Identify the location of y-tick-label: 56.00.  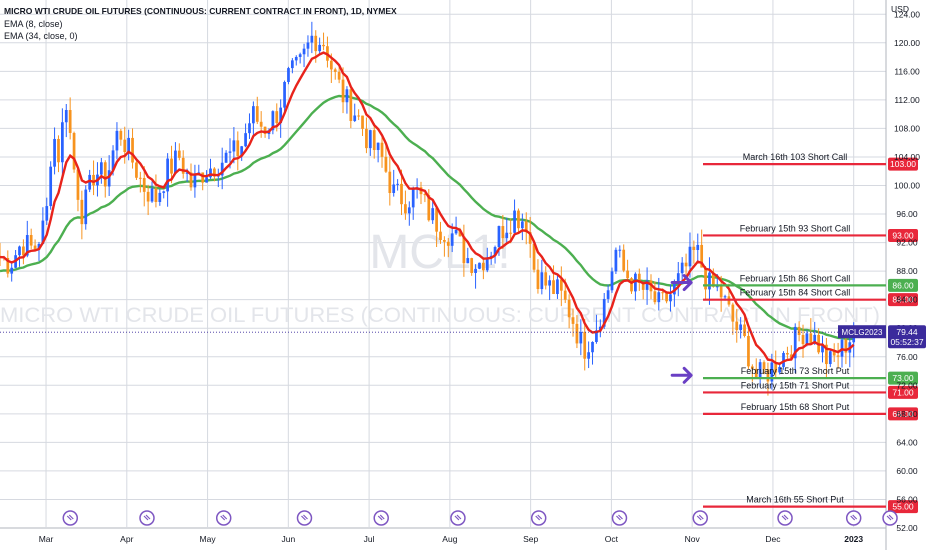
(907, 499).